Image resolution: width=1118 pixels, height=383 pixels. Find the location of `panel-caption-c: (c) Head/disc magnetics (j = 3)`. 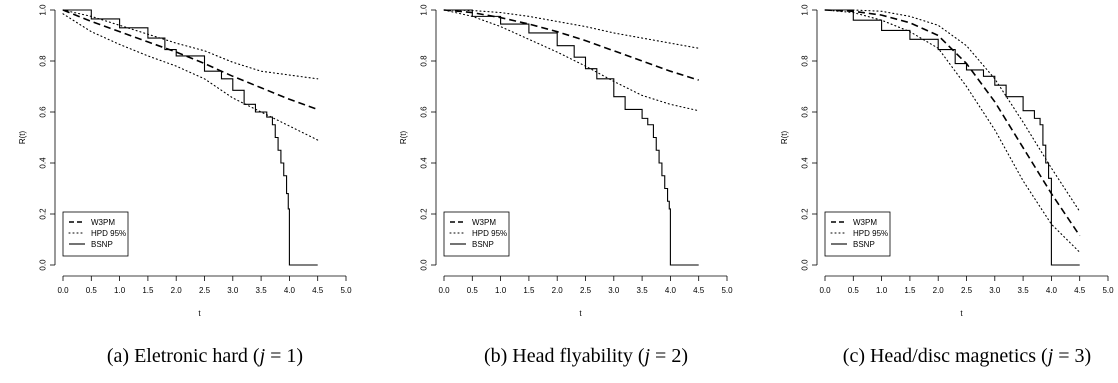

panel-caption-c: (c) Head/disc magnetics (j = 3) is located at coordinates (967, 356).